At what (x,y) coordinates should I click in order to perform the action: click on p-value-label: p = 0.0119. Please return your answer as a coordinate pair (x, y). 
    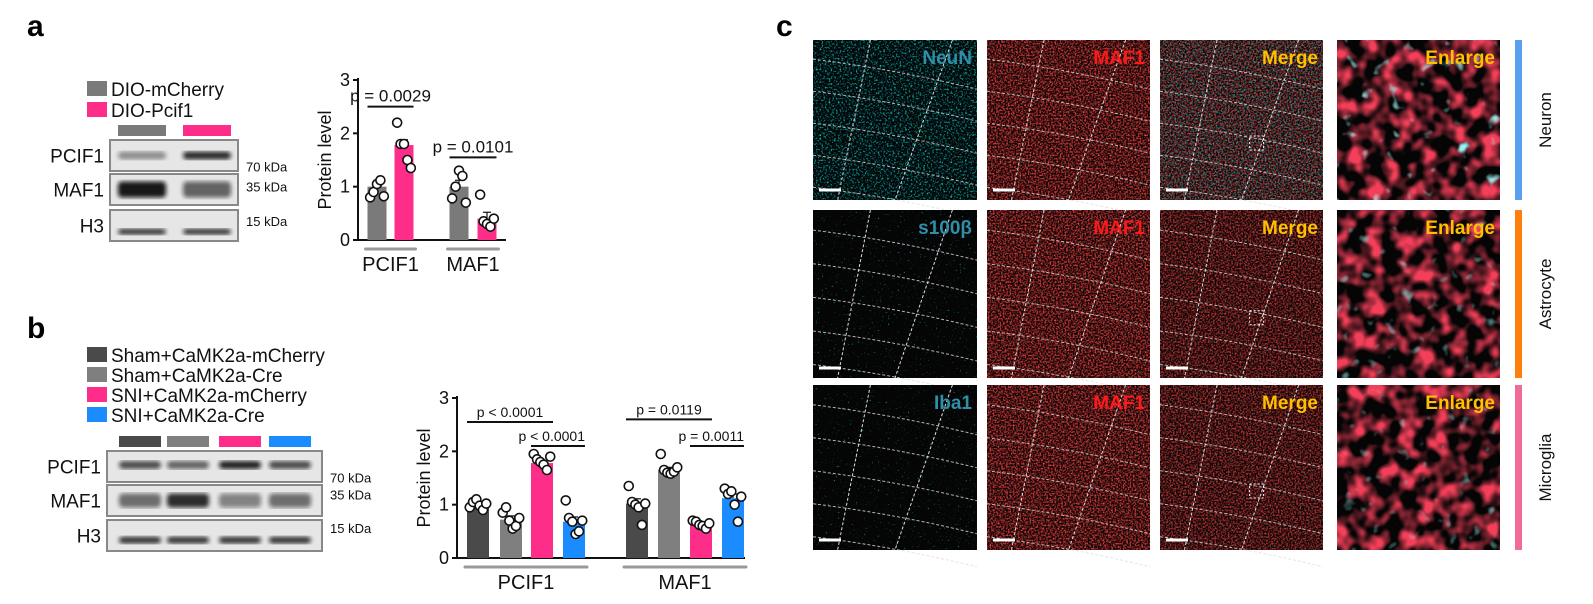
    Looking at the image, I should click on (669, 409).